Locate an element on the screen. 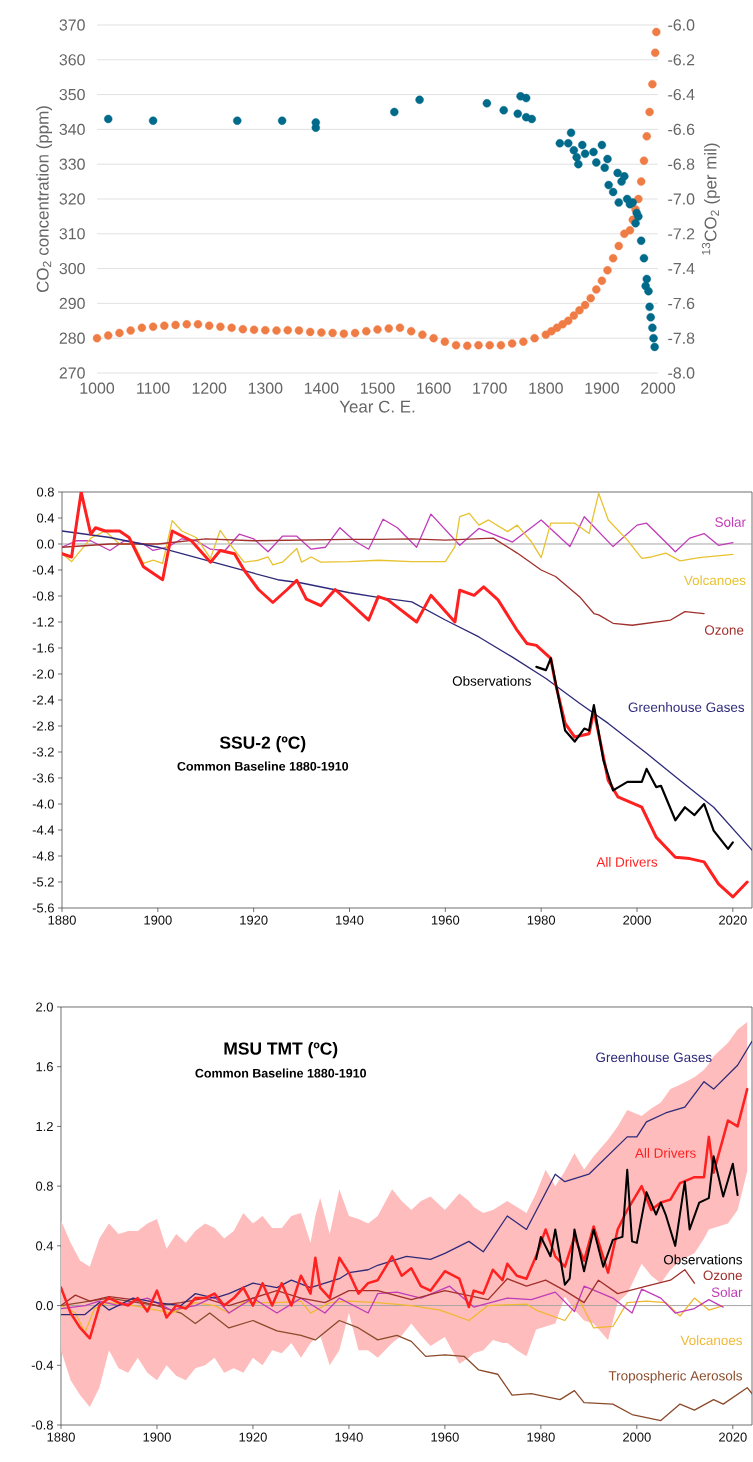  y-tick-label: 300 is located at coordinates (72, 268).